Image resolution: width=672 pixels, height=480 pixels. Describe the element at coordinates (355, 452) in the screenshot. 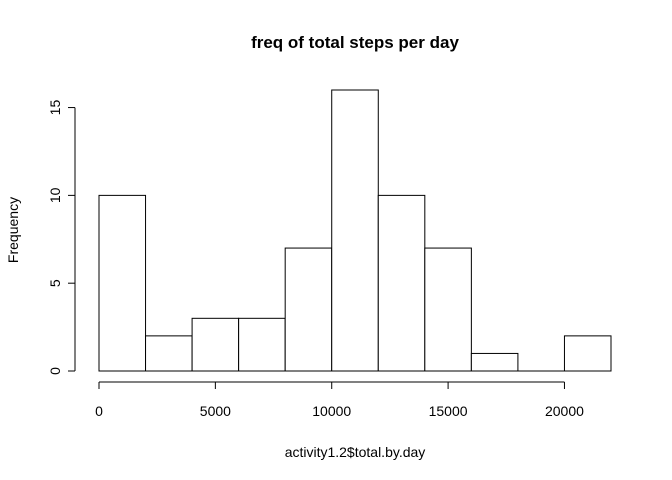

I see `x-axis-label: activity1.2$total.by.day` at that location.